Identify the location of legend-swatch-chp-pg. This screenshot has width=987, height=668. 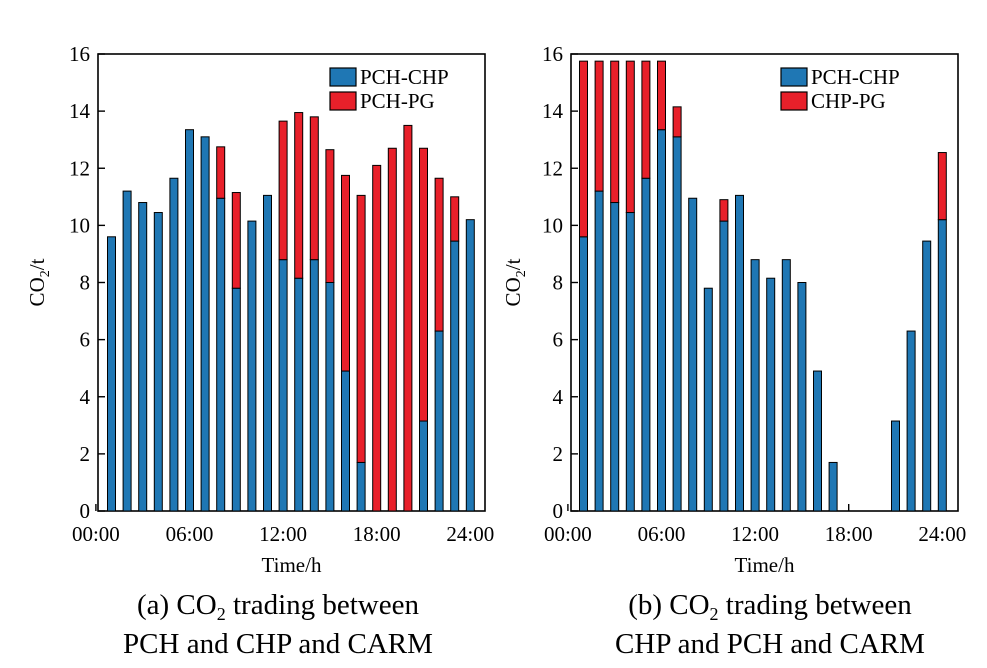
(794, 101).